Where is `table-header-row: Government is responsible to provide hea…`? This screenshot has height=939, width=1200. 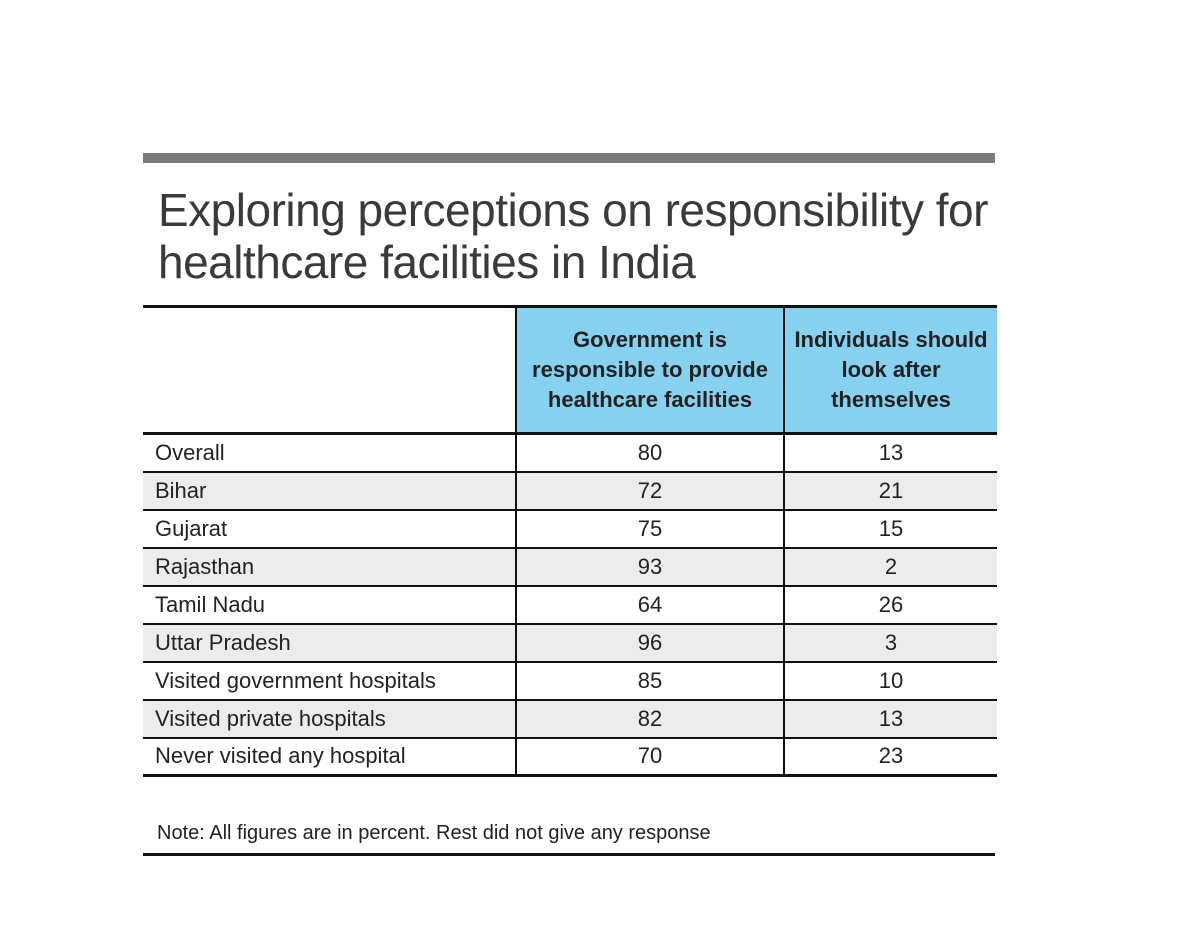
table-header-row: Government is responsible to provide hea… is located at coordinates (570, 370).